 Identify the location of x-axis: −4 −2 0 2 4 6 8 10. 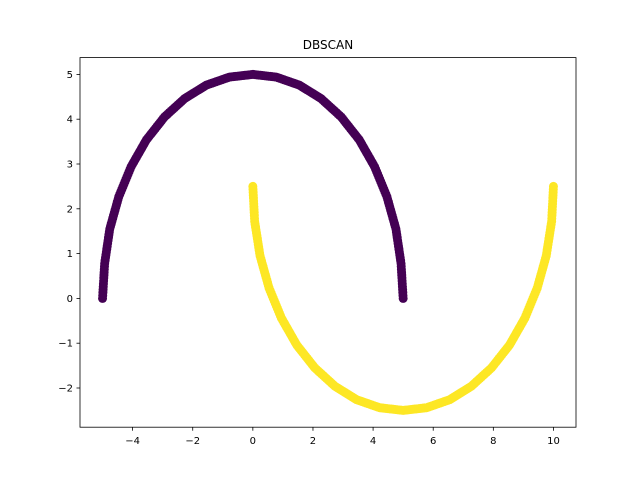
(342, 437).